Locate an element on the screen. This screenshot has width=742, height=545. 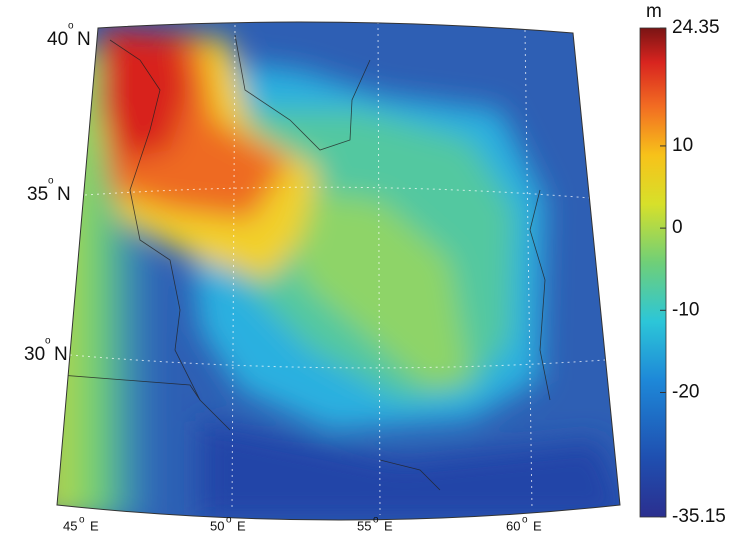
lat-degree: 35 is located at coordinates (37, 194).